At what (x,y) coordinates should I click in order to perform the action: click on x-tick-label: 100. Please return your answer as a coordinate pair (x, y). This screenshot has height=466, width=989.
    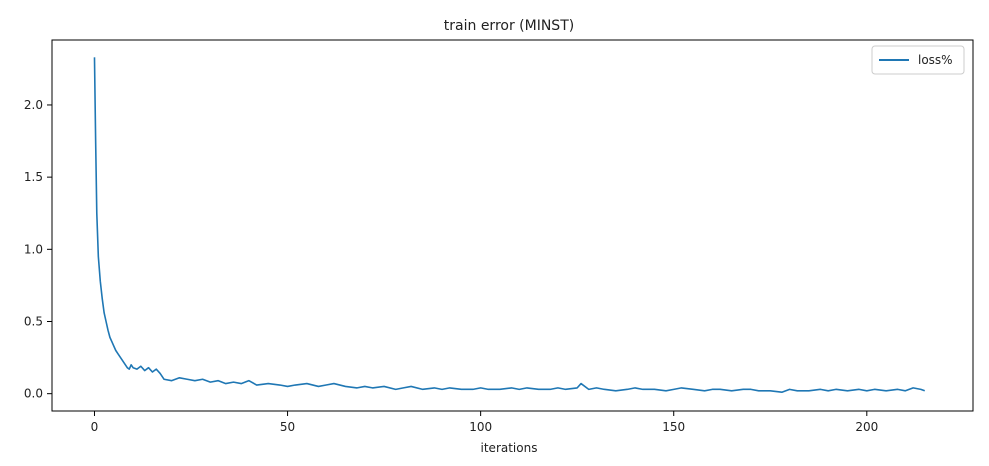
    Looking at the image, I should click on (480, 427).